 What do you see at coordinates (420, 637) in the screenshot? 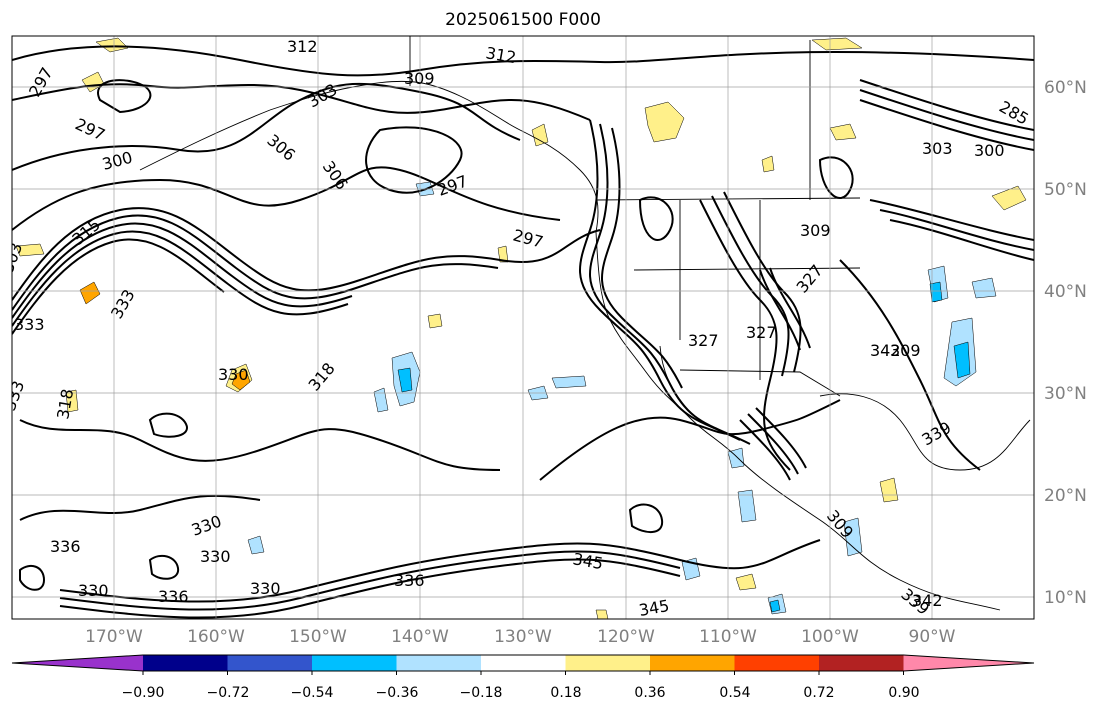
I see `lon-label: 140°W` at bounding box center [420, 637].